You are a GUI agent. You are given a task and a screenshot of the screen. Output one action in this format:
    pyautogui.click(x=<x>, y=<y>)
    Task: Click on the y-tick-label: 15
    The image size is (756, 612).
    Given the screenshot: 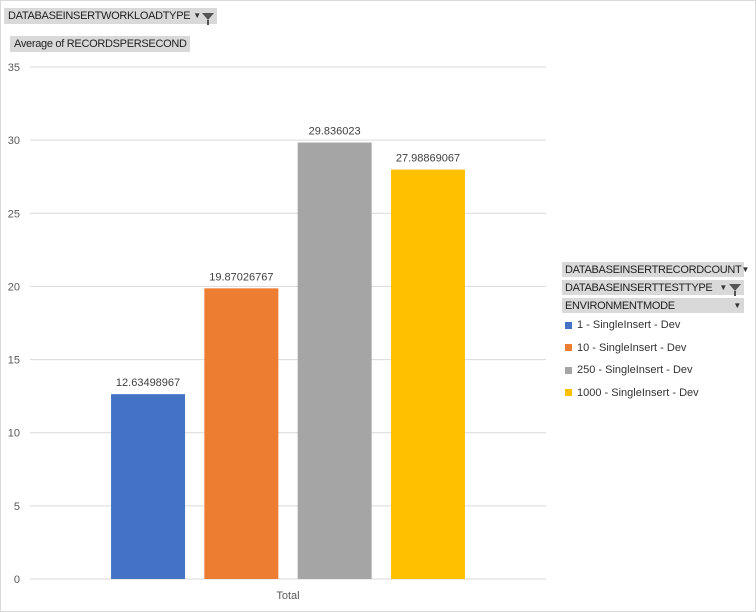 What is the action you would take?
    pyautogui.click(x=14, y=361)
    